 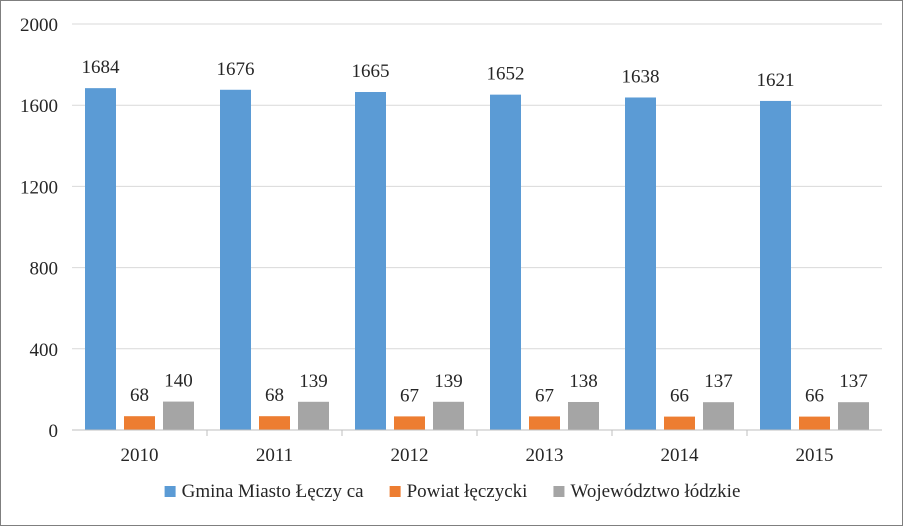 What do you see at coordinates (39, 187) in the screenshot?
I see `y-tick-label: 1200` at bounding box center [39, 187].